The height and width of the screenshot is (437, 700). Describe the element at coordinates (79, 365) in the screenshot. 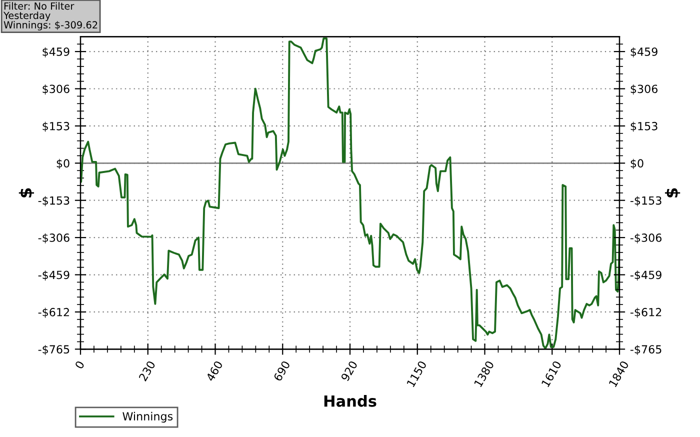

I see `x-tick-label: 0` at that location.